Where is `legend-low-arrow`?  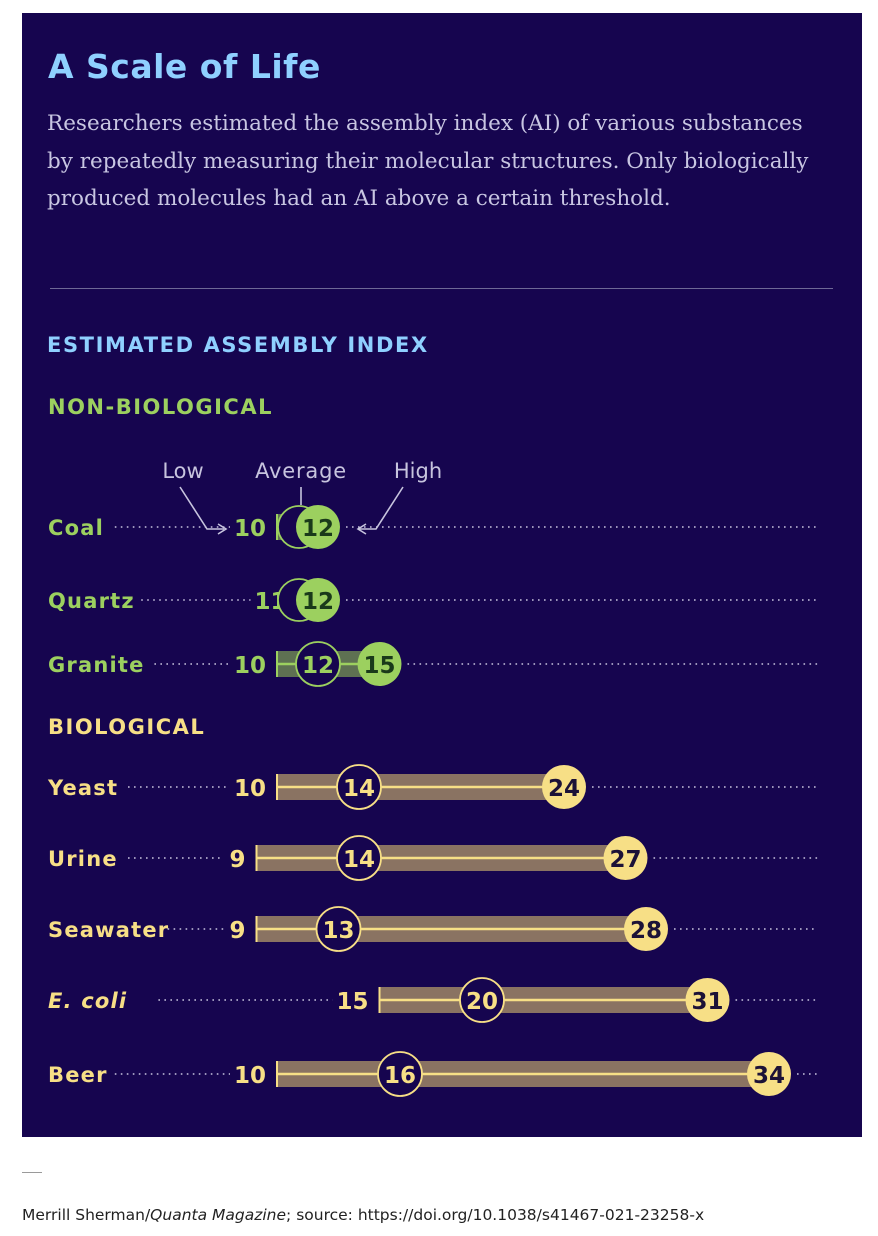 legend-low-arrow is located at coordinates (201, 508).